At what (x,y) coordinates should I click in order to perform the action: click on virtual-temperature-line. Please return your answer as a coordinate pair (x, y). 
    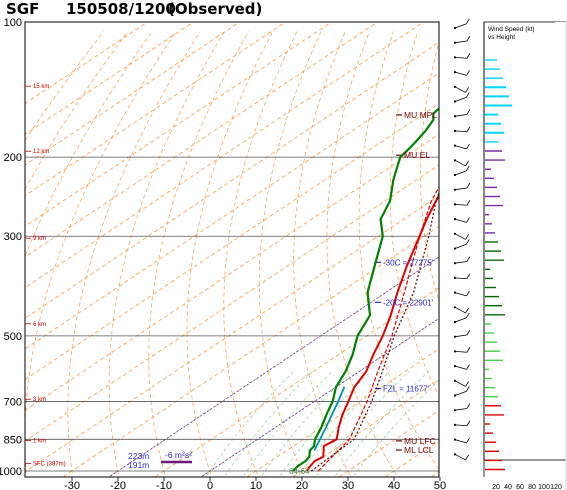
    Looking at the image, I should click on (378, 328).